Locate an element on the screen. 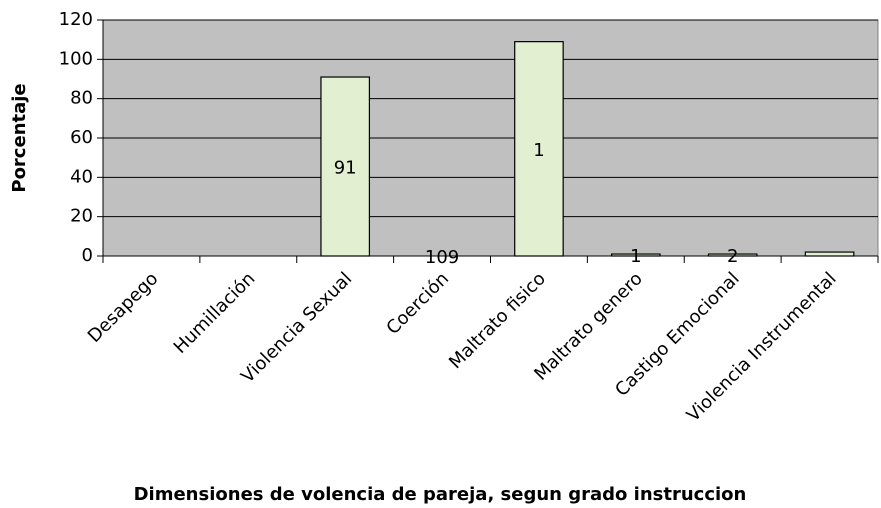 The height and width of the screenshot is (508, 881). y-tick-label: 40 is located at coordinates (81, 176).